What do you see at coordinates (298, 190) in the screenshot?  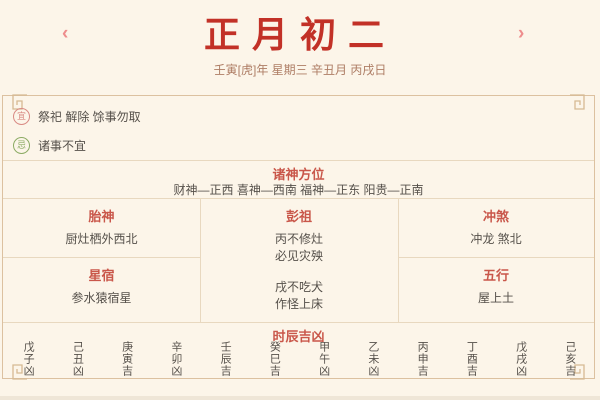 I see `gods-direction-text: 财神—正西 喜神—西南 福神—正东 阳贵—正南` at bounding box center [298, 190].